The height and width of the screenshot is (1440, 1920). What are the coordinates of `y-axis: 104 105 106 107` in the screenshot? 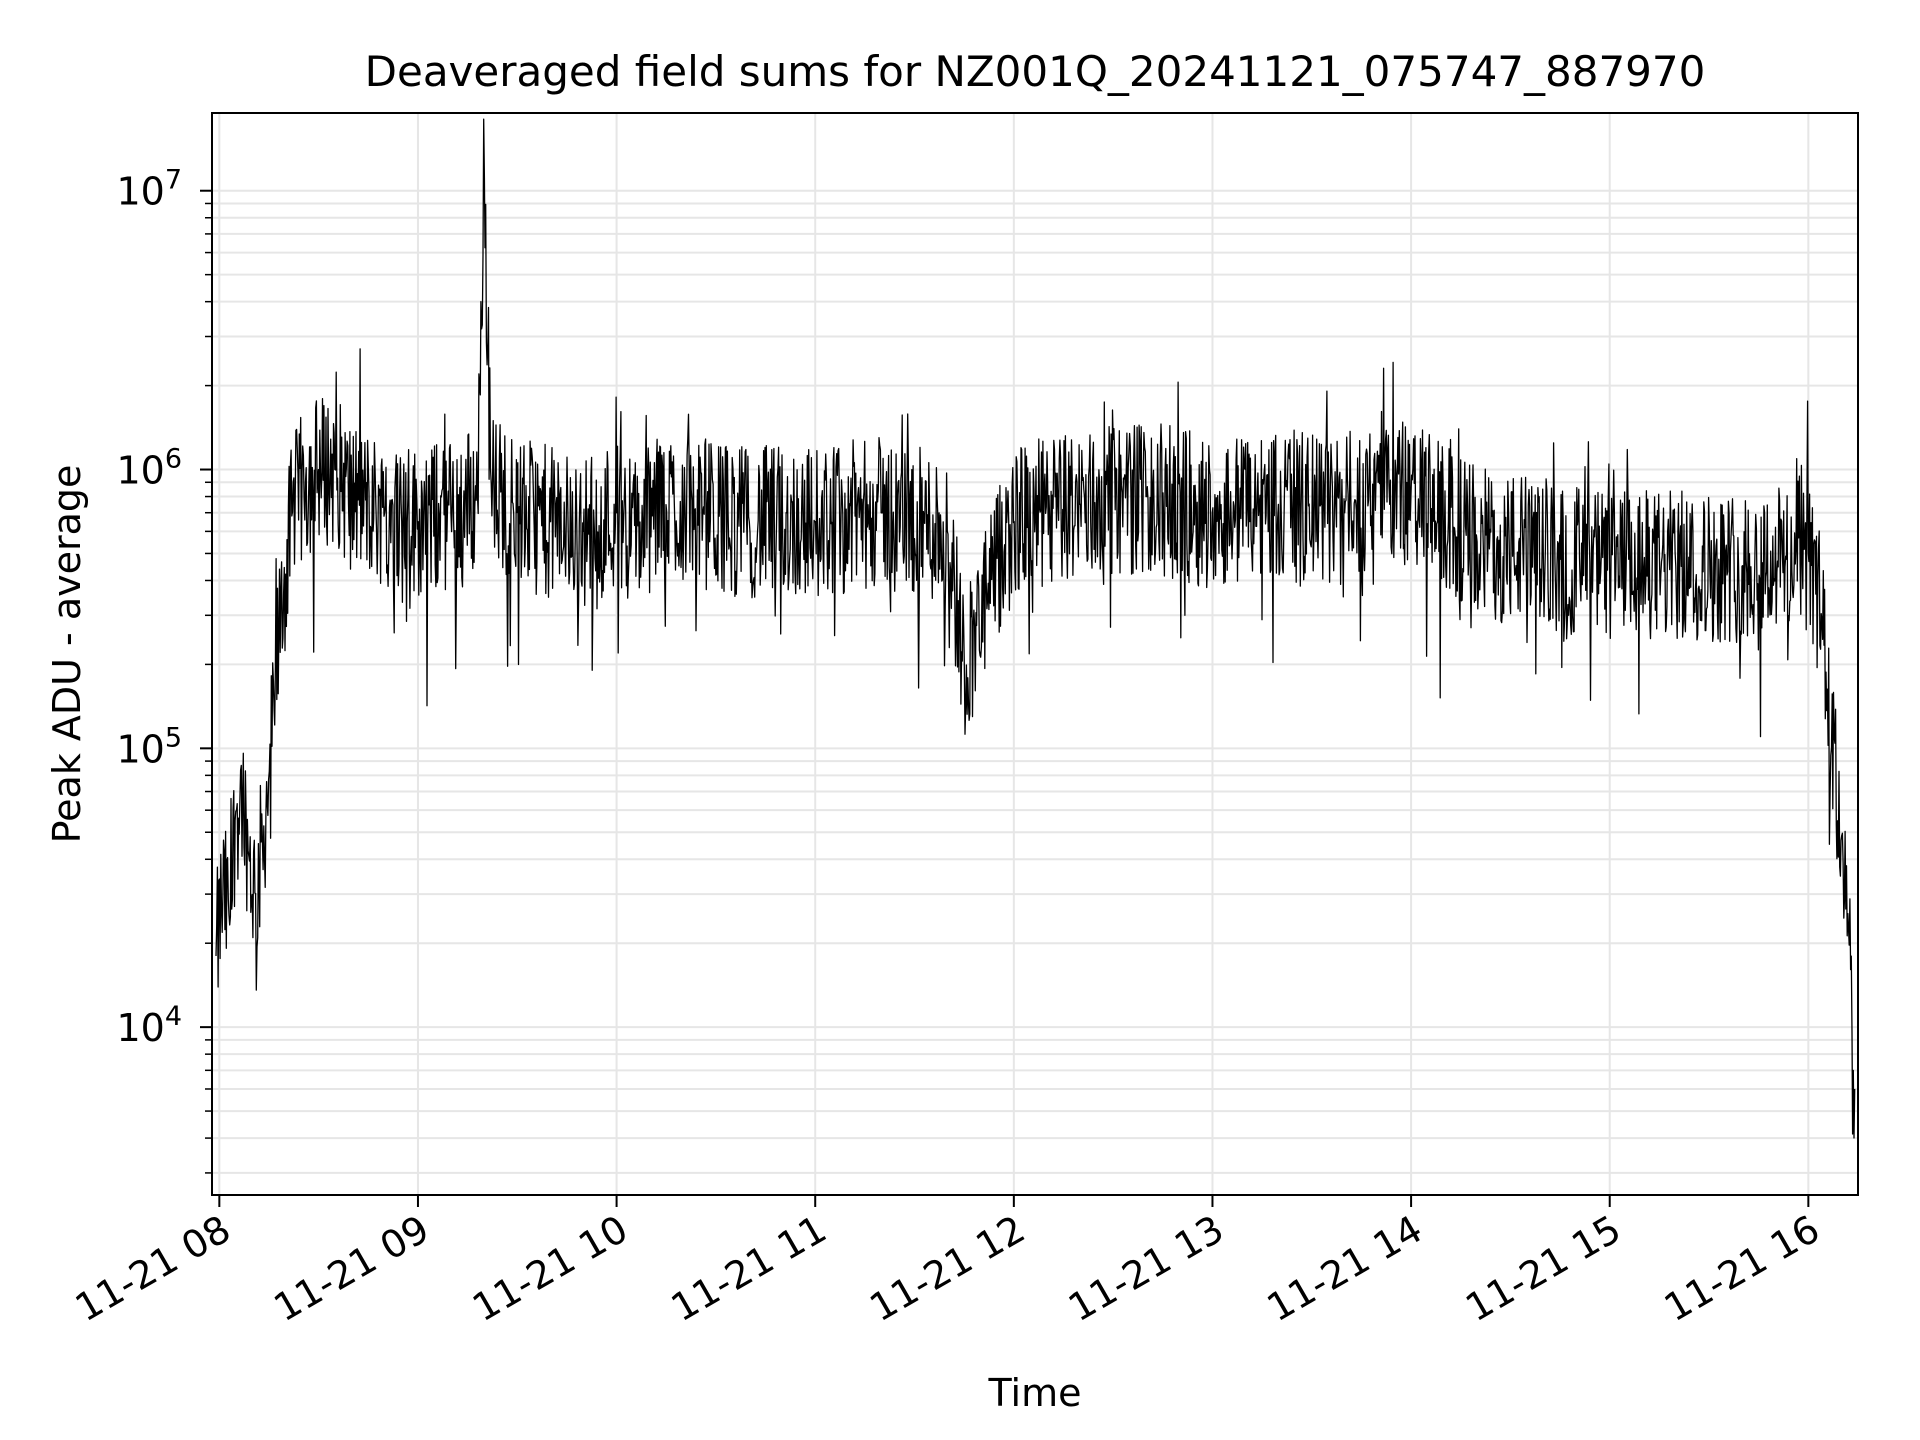 It's located at (164, 669).